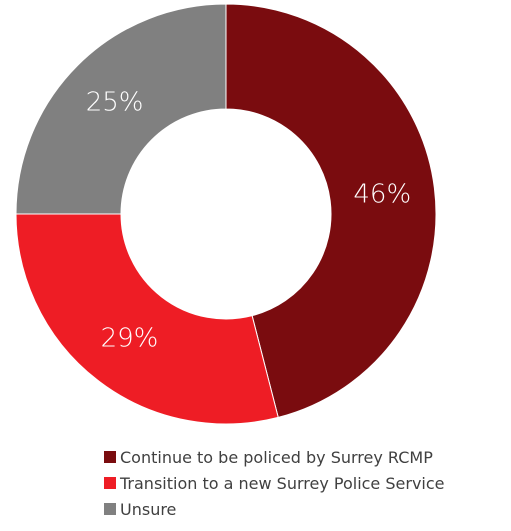 The image size is (511, 531). Describe the element at coordinates (274, 509) in the screenshot. I see `legend-item-unsure: Unsure` at that location.